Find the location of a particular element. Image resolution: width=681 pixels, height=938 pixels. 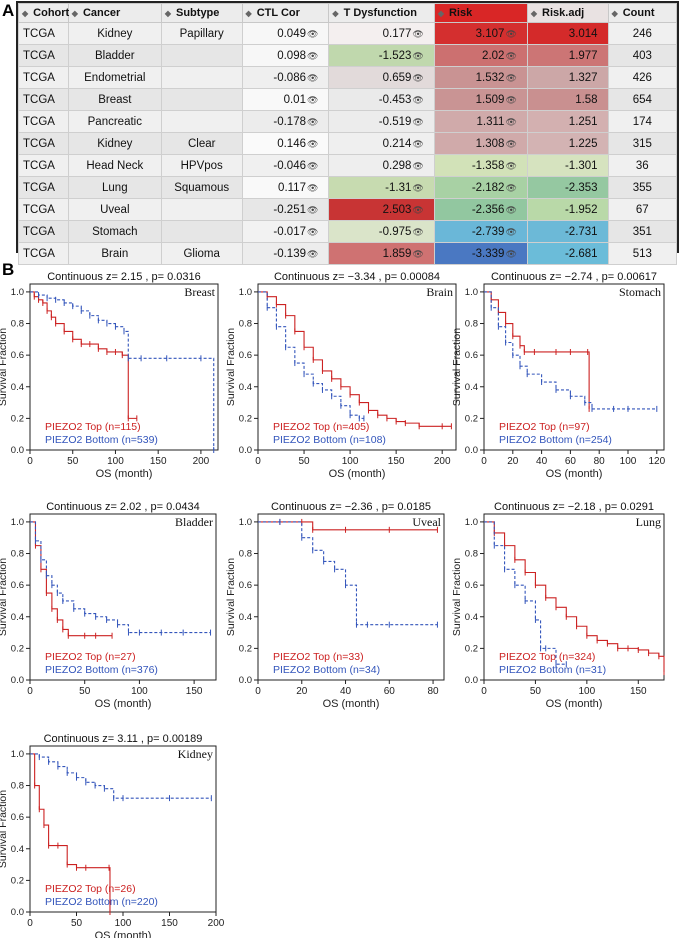

legend-entry: PIEZO2 Top (n=27) is located at coordinates (90, 657).